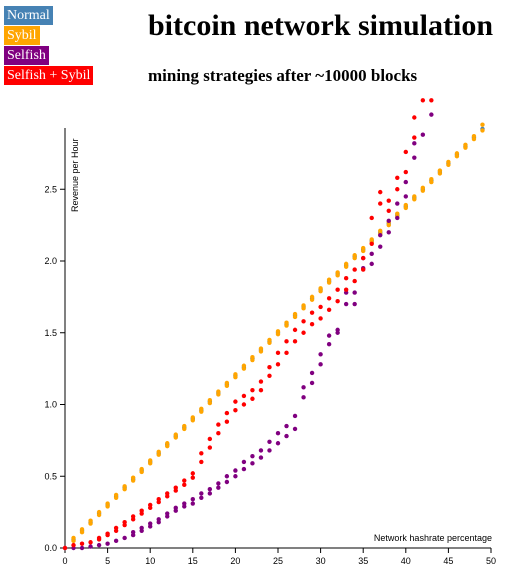 The height and width of the screenshot is (576, 521). Describe the element at coordinates (49, 46) in the screenshot. I see `legend: Normal Sybil Selfish Selfish + Sybil` at that location.